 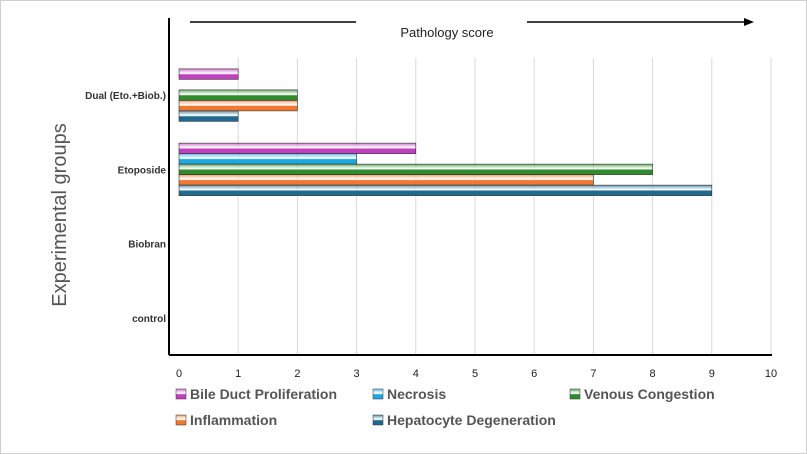 I want to click on x-axis-title-group: Pathology score, so click(x=472, y=29).